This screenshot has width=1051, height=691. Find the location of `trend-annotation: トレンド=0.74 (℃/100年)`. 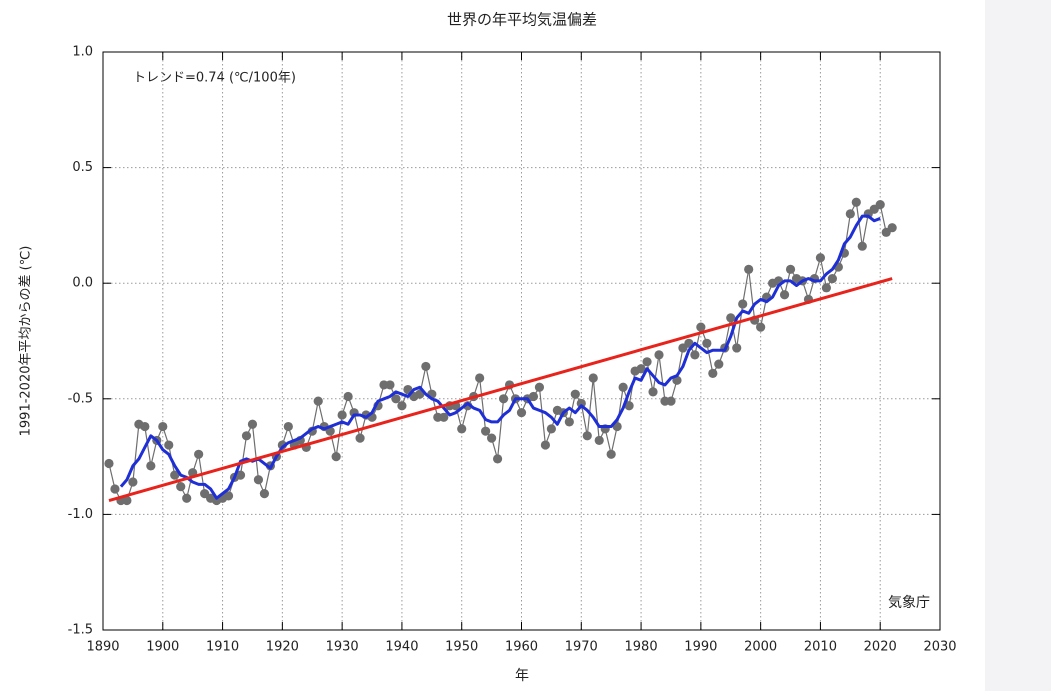

trend-annotation: トレンド=0.74 (℃/100年) is located at coordinates (214, 78).